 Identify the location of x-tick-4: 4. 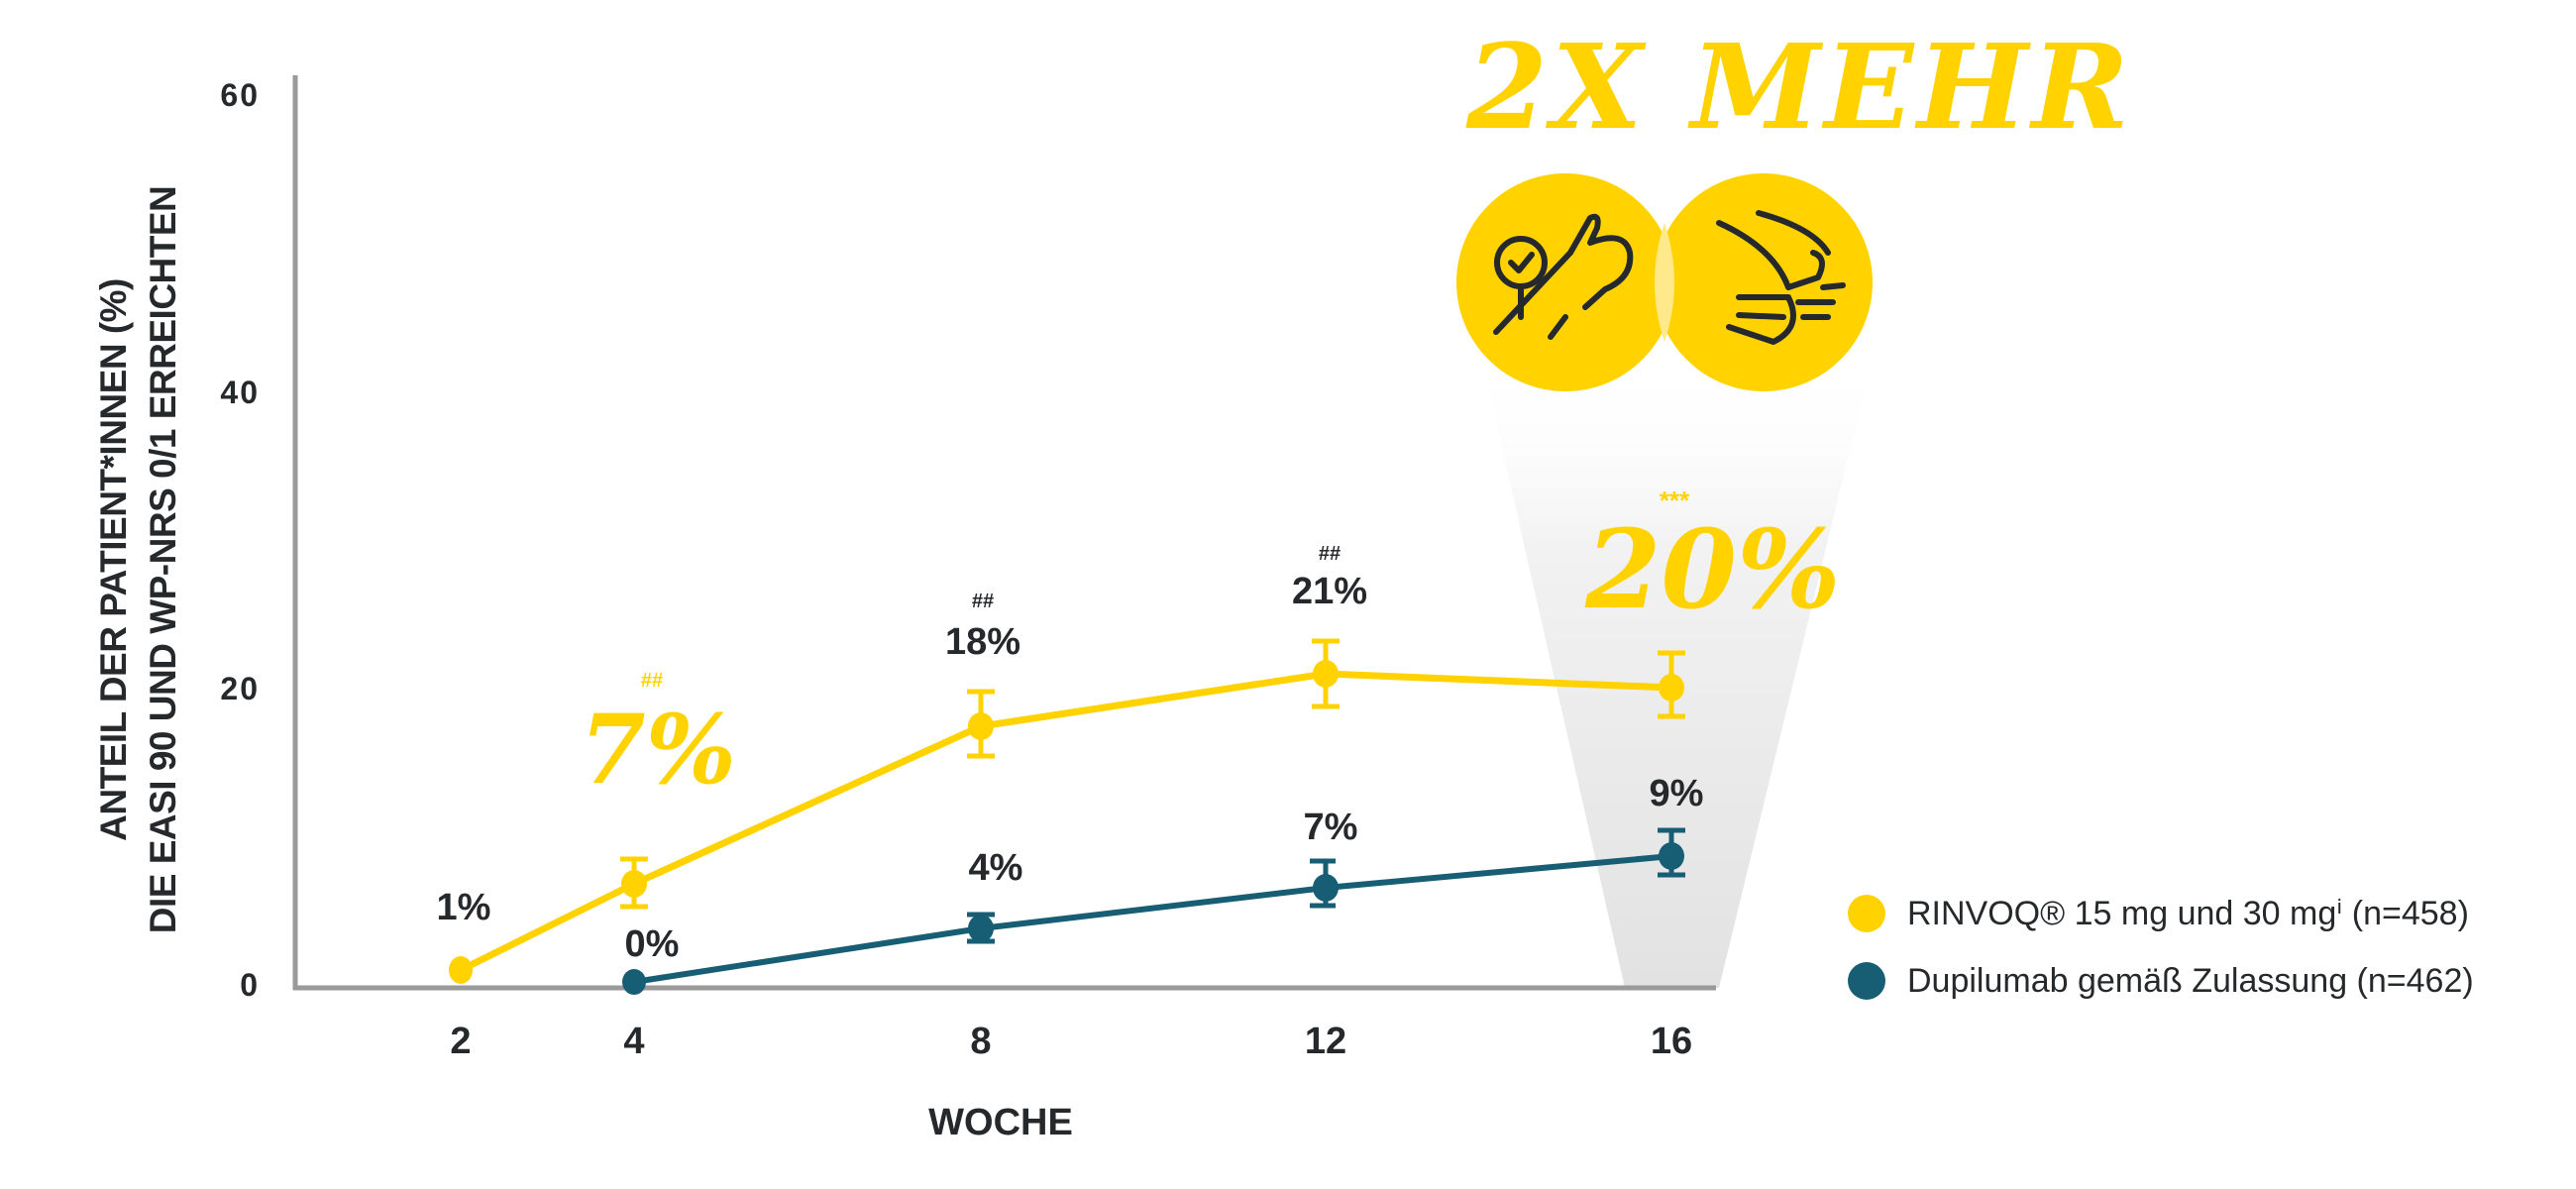
(634, 1041).